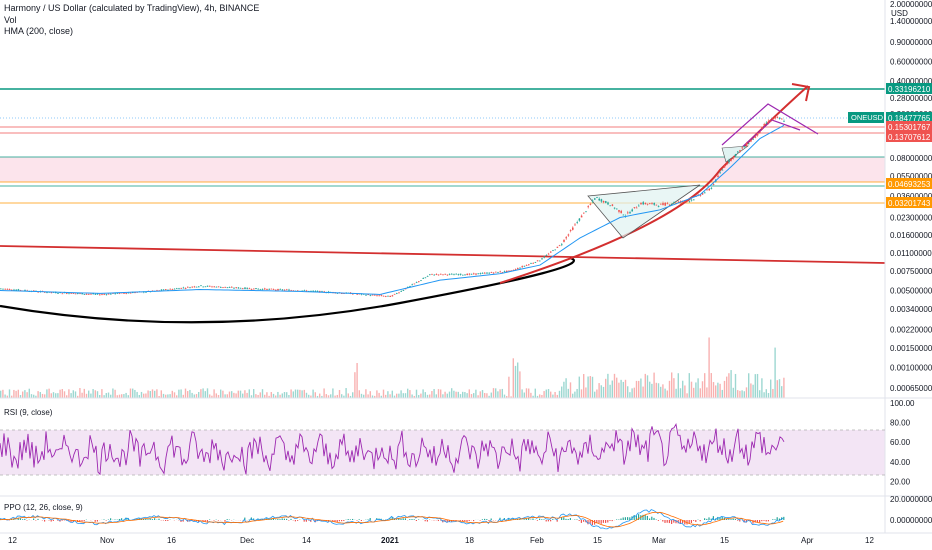 The height and width of the screenshot is (550, 932). I want to click on vol-indicator-label: Vol, so click(10, 20).